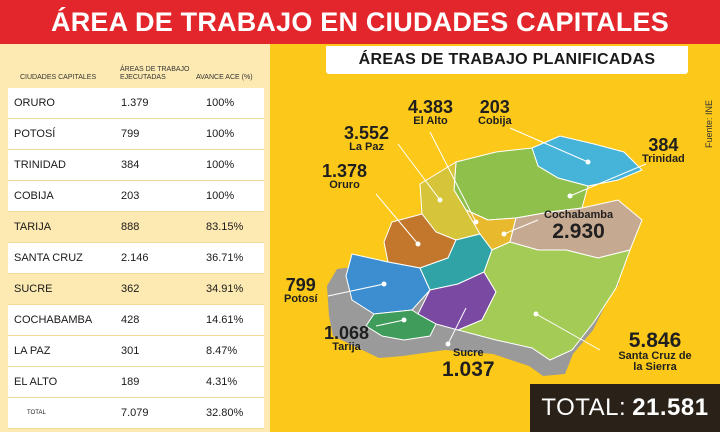 Image resolution: width=720 pixels, height=432 pixels. Describe the element at coordinates (222, 351) in the screenshot. I see `row-advance: 8.47%` at that location.